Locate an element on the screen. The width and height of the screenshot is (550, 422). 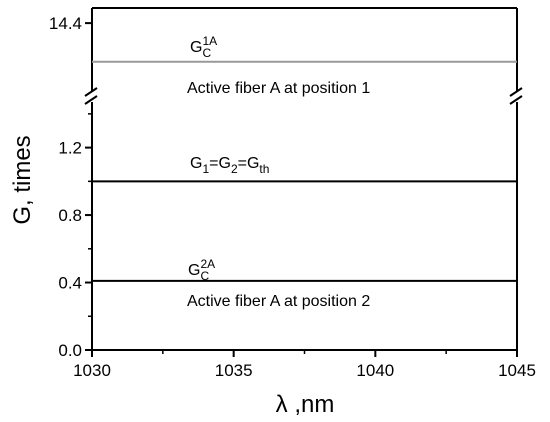
x-tick-label: 1030 is located at coordinates (92, 370).